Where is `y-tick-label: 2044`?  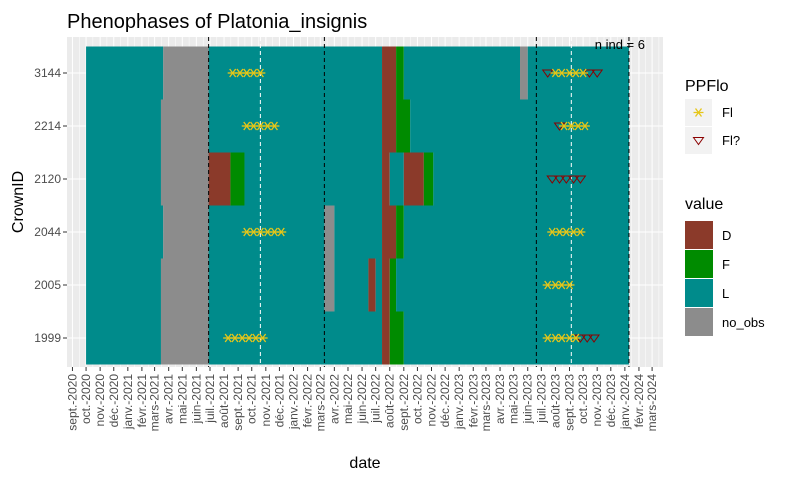
y-tick-label: 2044 is located at coordinates (47, 232).